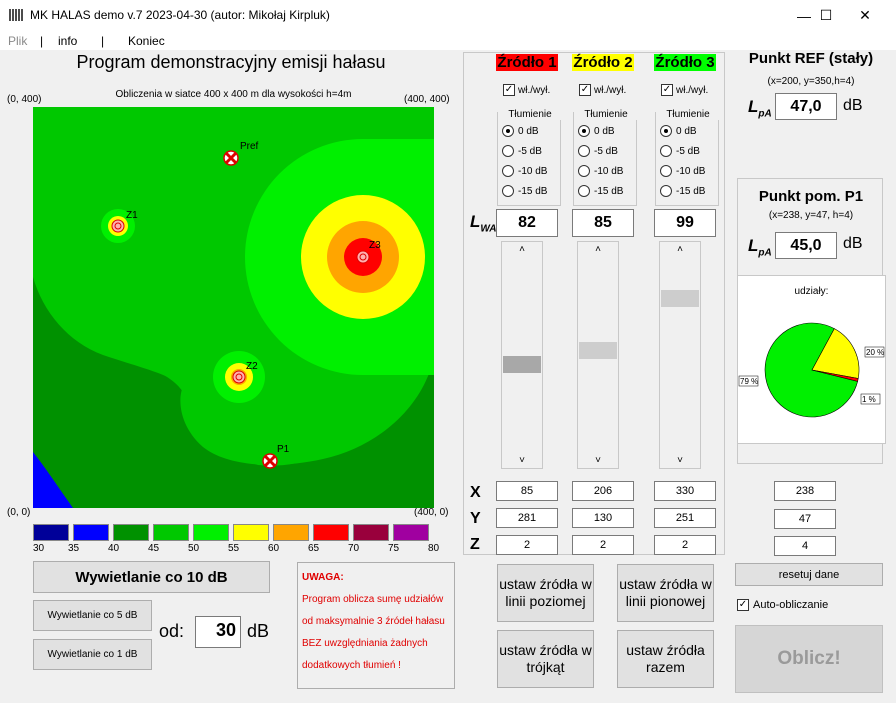 The height and width of the screenshot is (703, 896). What do you see at coordinates (685, 491) in the screenshot?
I see `source-3-x-input: 330` at bounding box center [685, 491].